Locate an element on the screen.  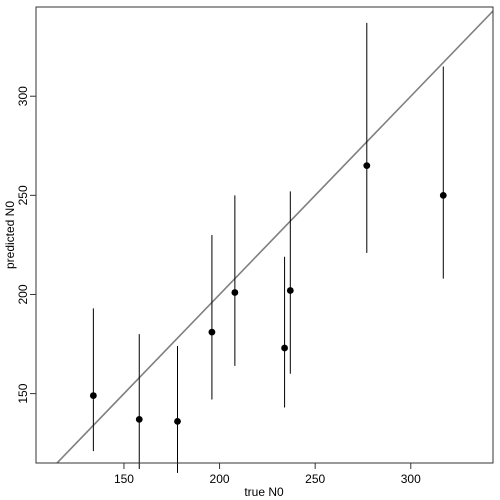
x-tick-label-200: 200 is located at coordinates (220, 479).